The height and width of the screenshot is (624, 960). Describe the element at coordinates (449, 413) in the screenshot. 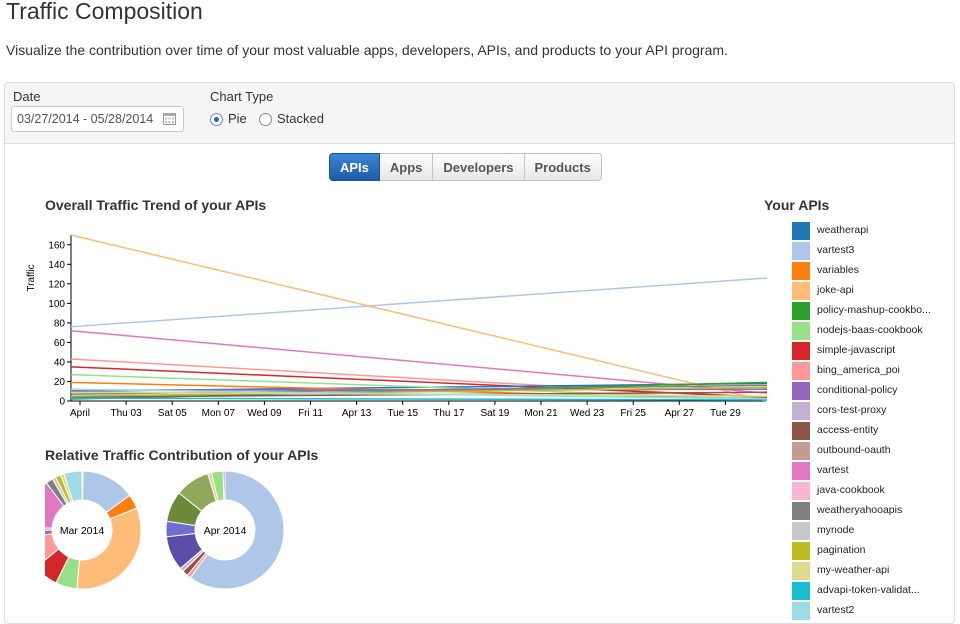

I see `x-tick-label: Thu 17` at that location.